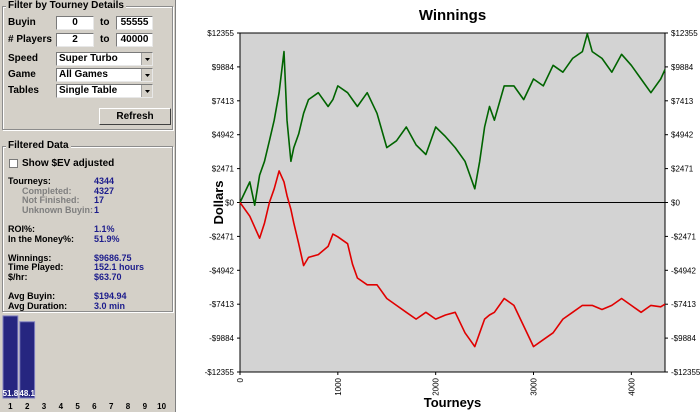  What do you see at coordinates (220, 372) in the screenshot?
I see `y-tick-label: -$12355` at bounding box center [220, 372].